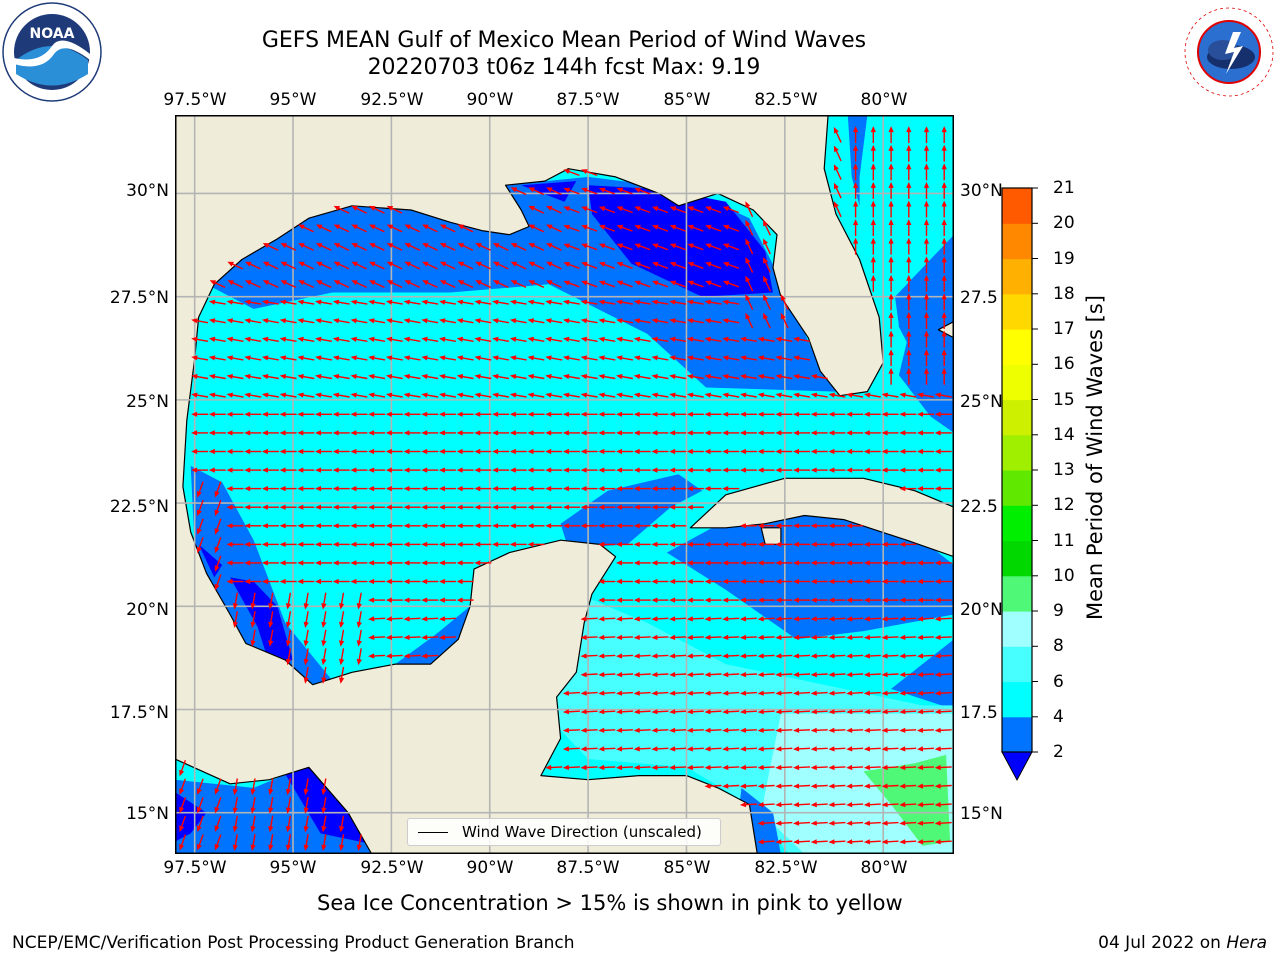 Image resolution: width=1280 pixels, height=960 pixels. I want to click on colorbar-segment, so click(1017, 452).